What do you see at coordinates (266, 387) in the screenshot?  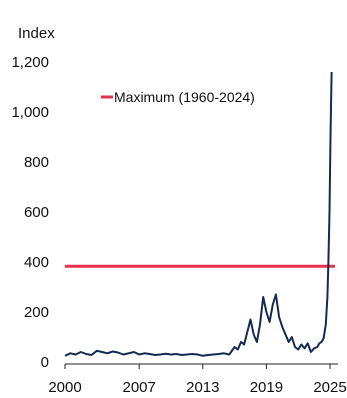 I see `x-tick-label: 2019` at bounding box center [266, 387].